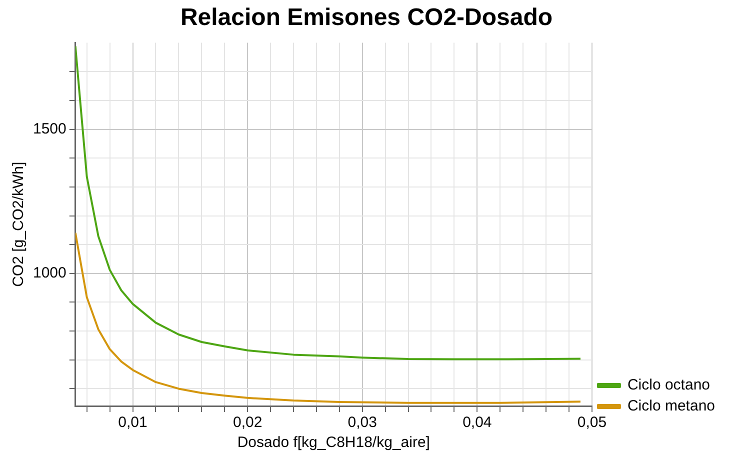 This screenshot has height=452, width=729. What do you see at coordinates (362, 423) in the screenshot?
I see `x-tick-label: 0,03` at bounding box center [362, 423].